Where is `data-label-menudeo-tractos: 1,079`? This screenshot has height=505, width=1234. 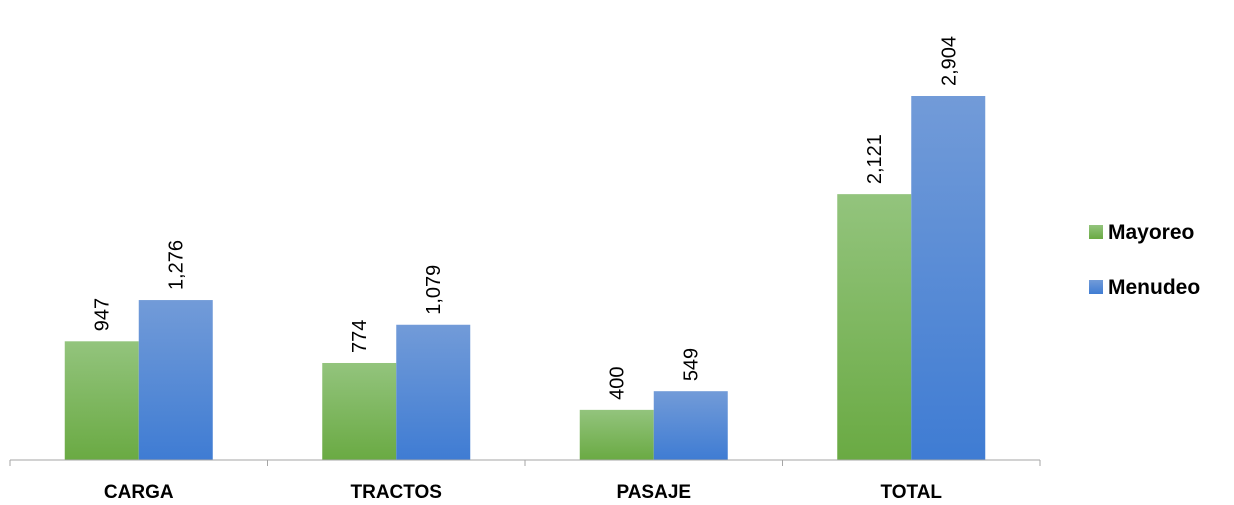
data-label-menudeo-tractos: 1,079 is located at coordinates (434, 290).